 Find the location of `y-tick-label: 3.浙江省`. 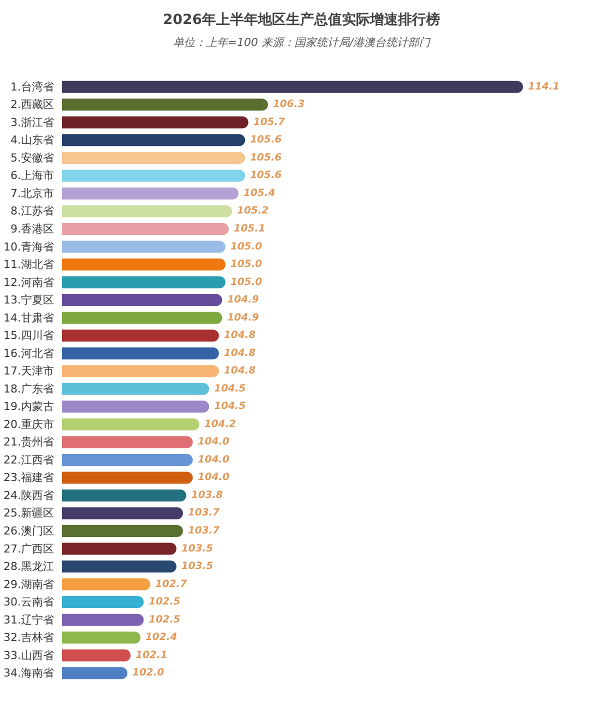

y-tick-label: 3.浙江省 is located at coordinates (32, 122).